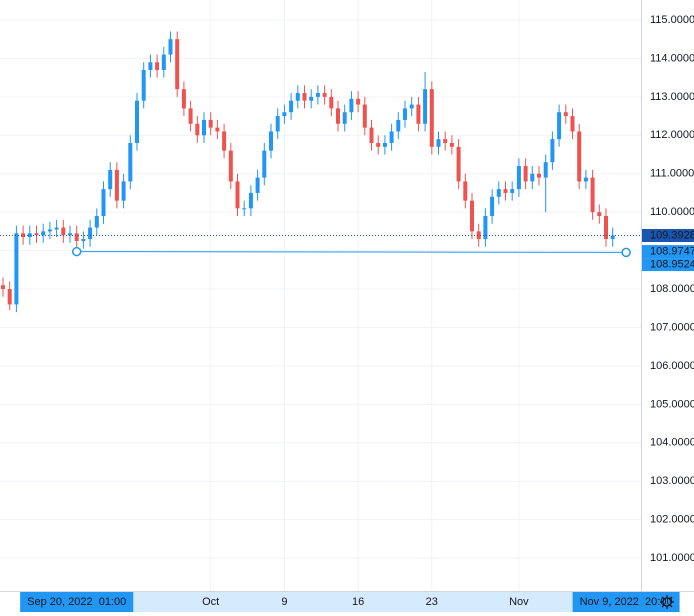 The height and width of the screenshot is (616, 694). I want to click on gear-teeth, so click(667, 602).